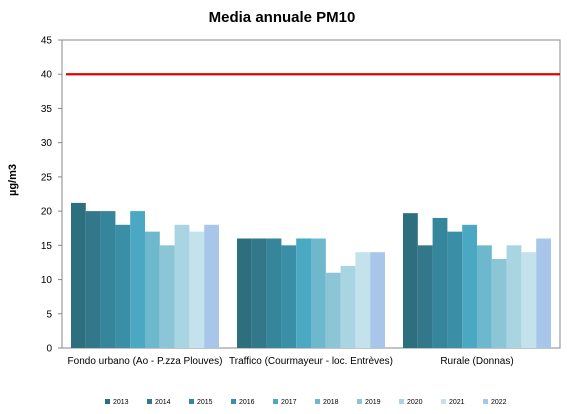  What do you see at coordinates (289, 402) in the screenshot?
I see `legend-label: 2017` at bounding box center [289, 402].